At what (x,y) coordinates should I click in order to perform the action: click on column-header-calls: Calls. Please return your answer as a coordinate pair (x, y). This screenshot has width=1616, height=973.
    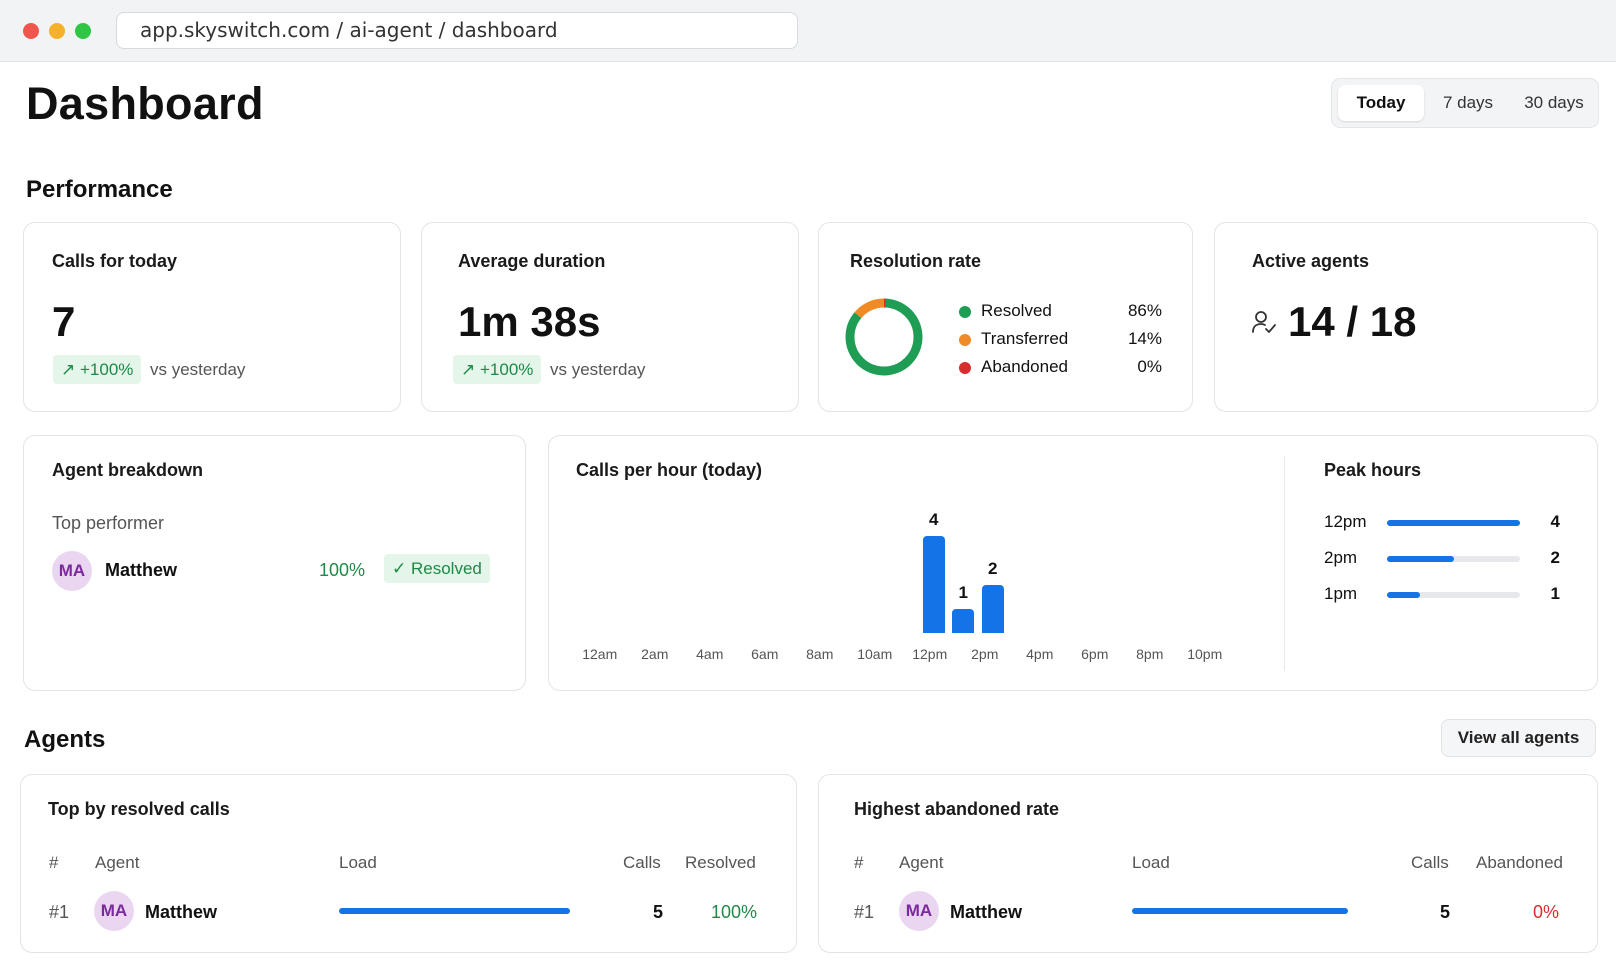
    Looking at the image, I should click on (642, 862).